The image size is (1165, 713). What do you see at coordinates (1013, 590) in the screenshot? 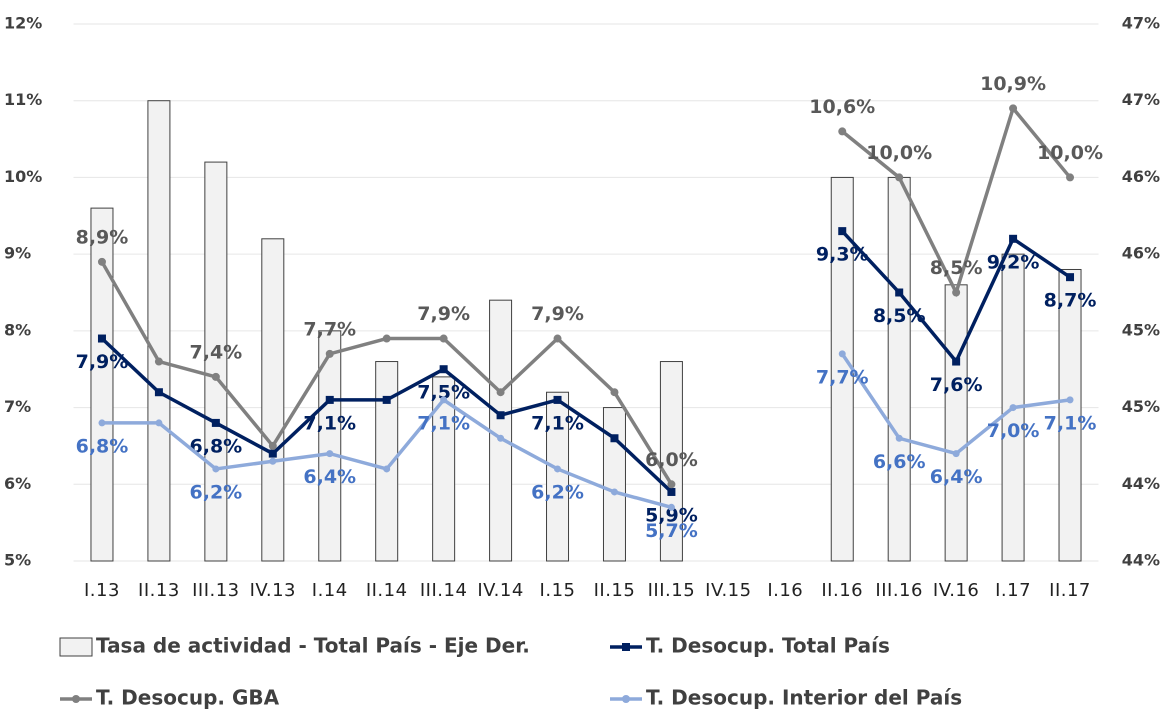
I see `x-tick-label: I.17` at bounding box center [1013, 590].